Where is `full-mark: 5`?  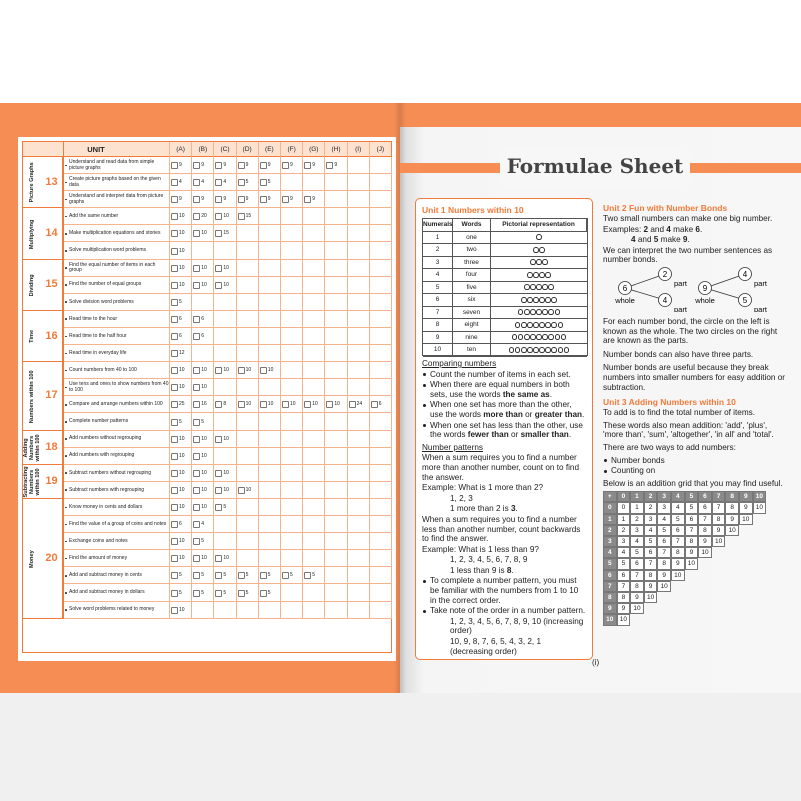
full-mark: 5 is located at coordinates (269, 592).